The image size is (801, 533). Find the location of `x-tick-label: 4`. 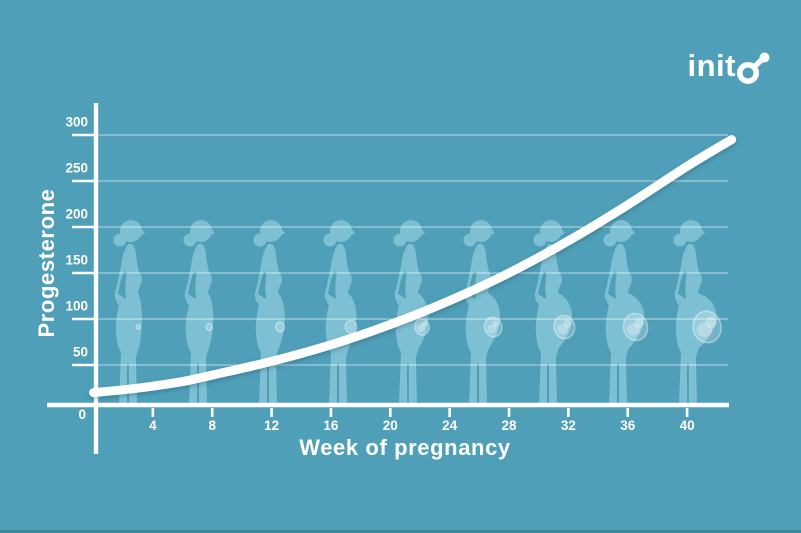

x-tick-label: 4 is located at coordinates (153, 425).